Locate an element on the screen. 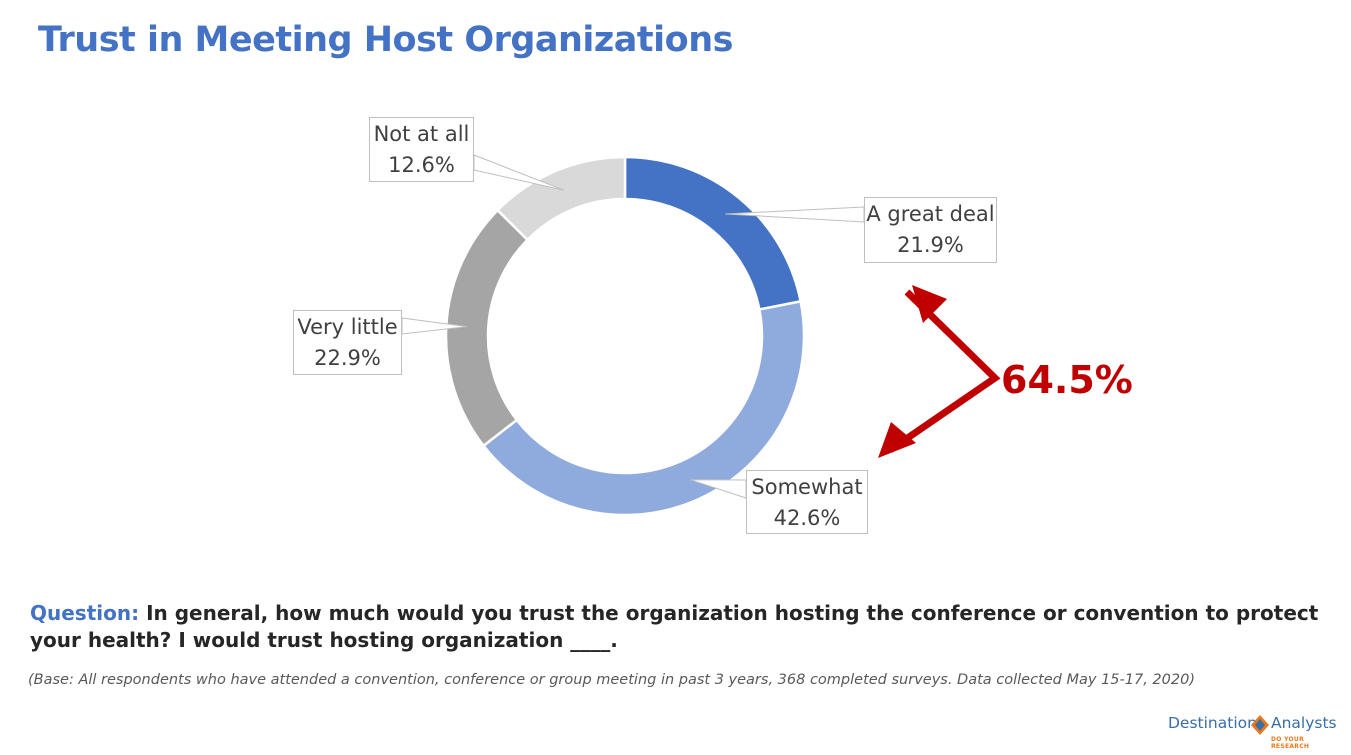 Image resolution: width=1351 pixels, height=755 pixels. combined-percentage: 64.5% is located at coordinates (1067, 380).